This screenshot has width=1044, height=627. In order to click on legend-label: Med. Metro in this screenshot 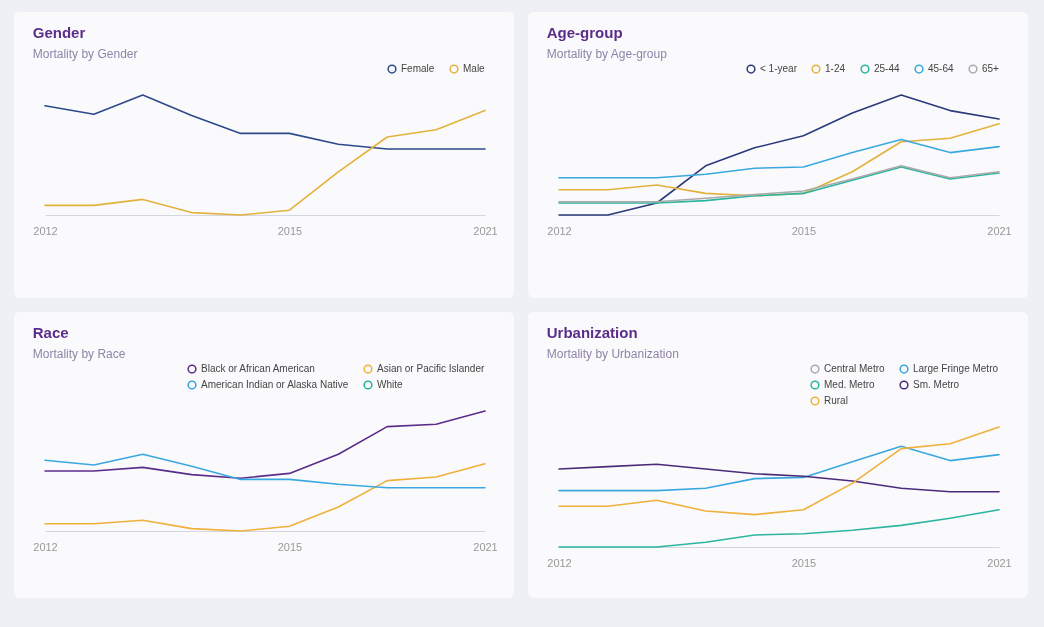, I will do `click(850, 384)`.